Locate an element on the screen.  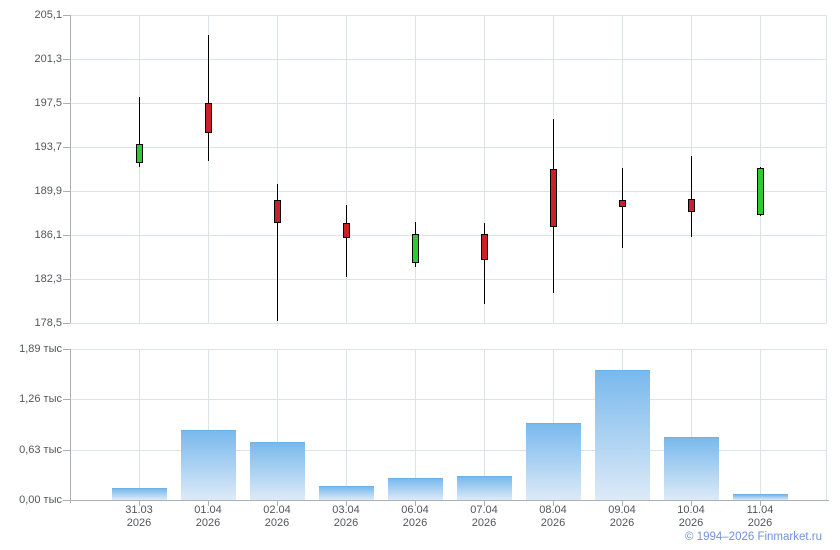
price-plot-right-border is located at coordinates (826, 169).